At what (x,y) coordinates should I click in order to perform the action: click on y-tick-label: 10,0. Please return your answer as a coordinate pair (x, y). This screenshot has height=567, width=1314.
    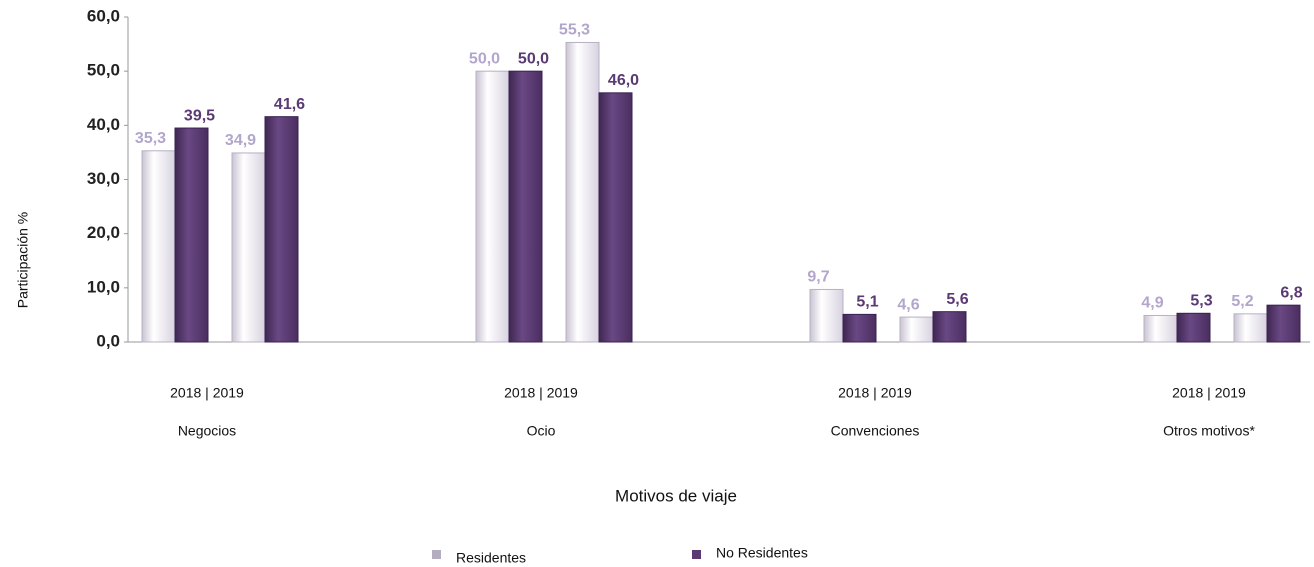
    Looking at the image, I should click on (103, 286).